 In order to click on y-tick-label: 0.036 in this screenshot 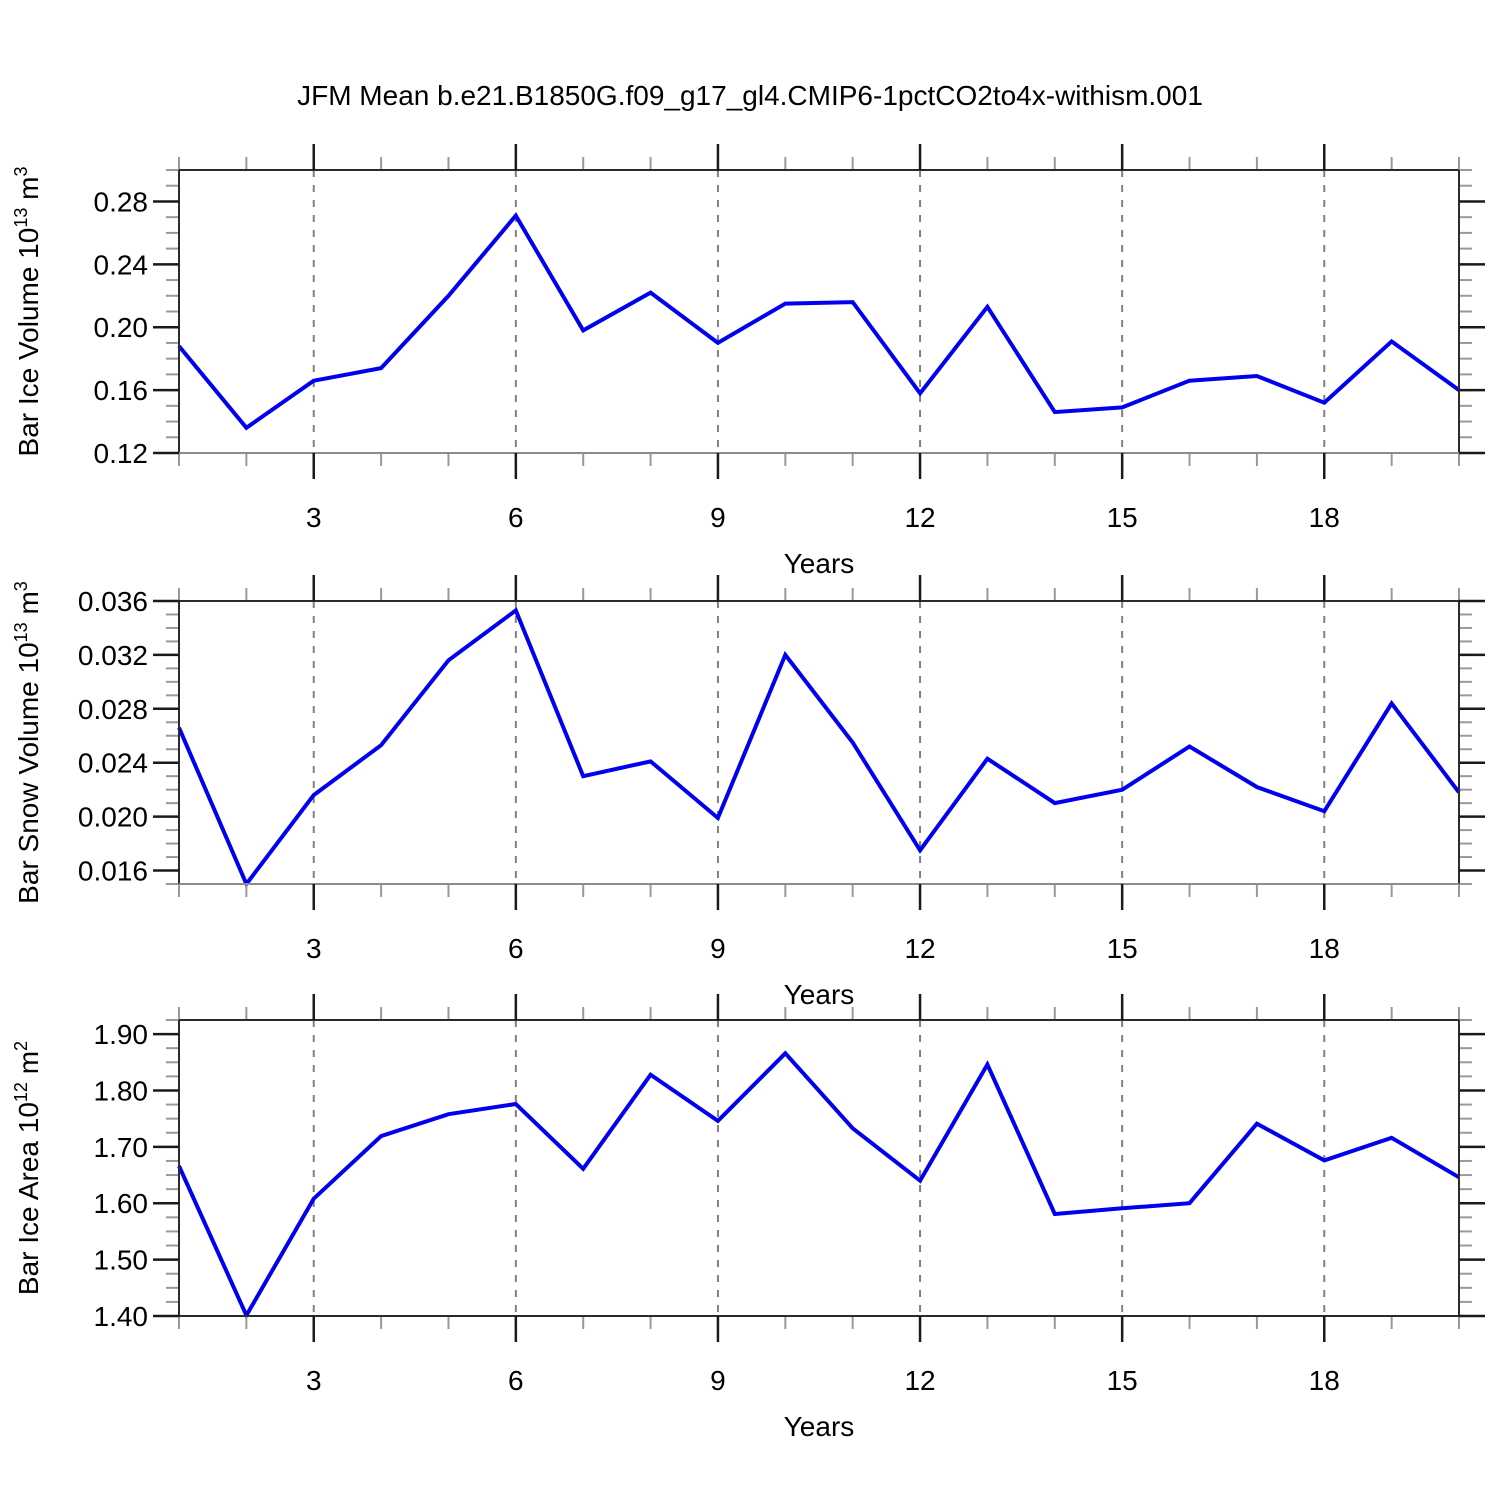, I will do `click(113, 601)`.